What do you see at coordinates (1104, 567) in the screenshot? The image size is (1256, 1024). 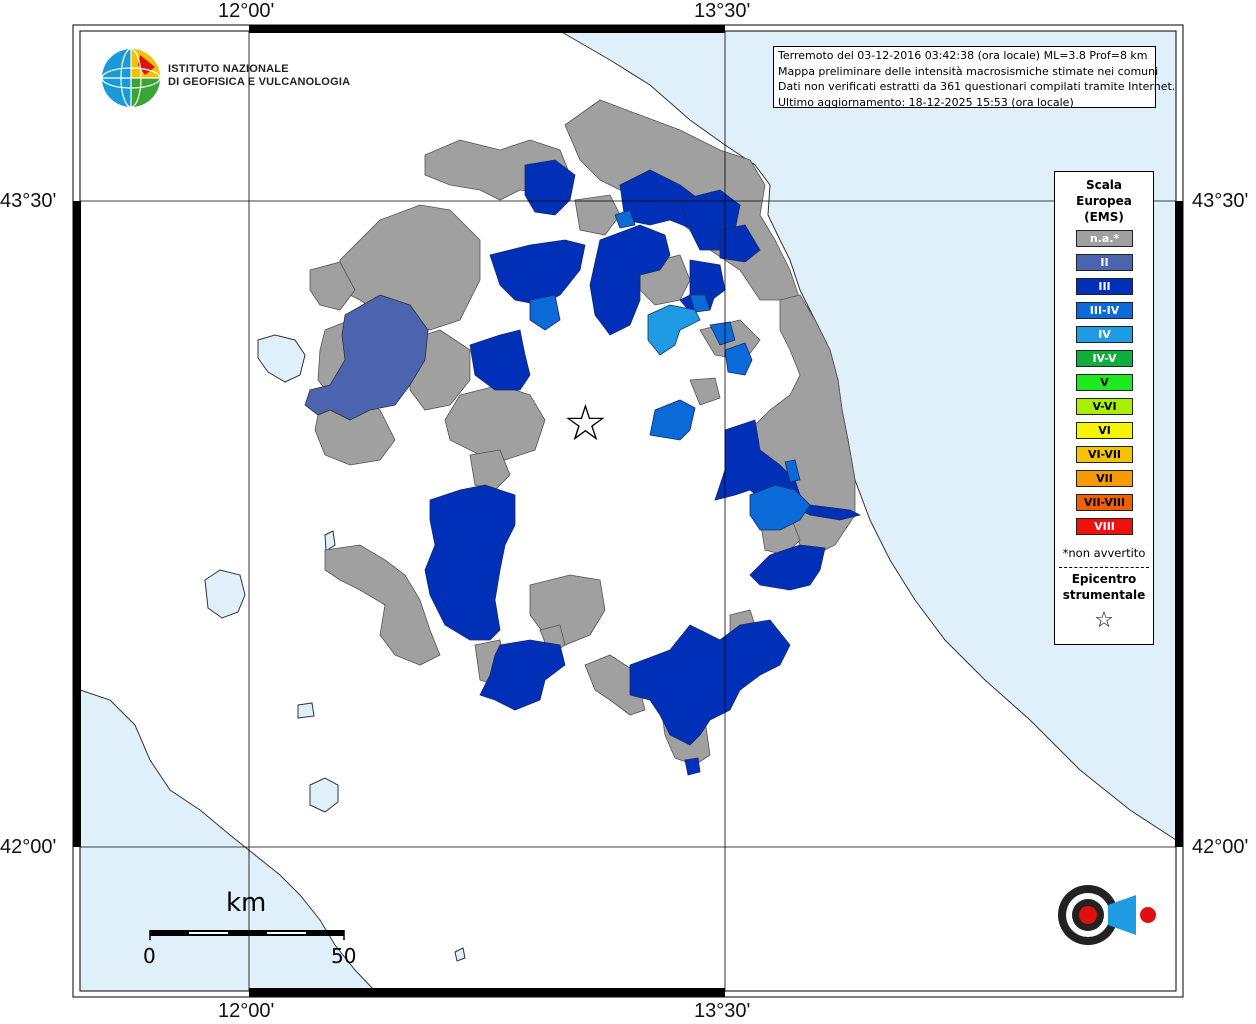 I see `legend-separator` at bounding box center [1104, 567].